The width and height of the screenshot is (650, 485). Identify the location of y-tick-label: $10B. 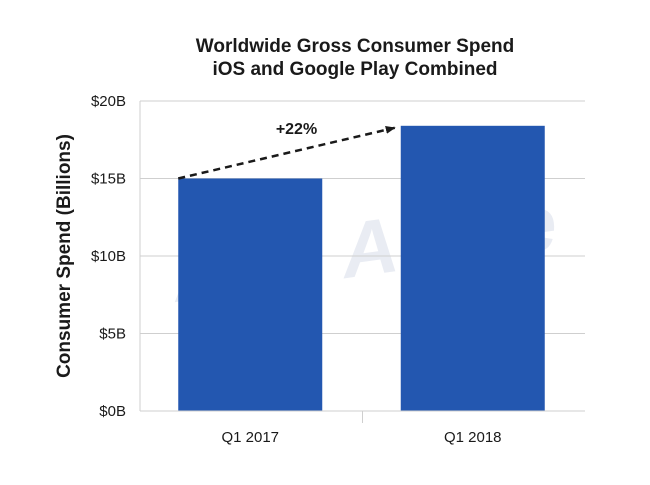
(108, 256).